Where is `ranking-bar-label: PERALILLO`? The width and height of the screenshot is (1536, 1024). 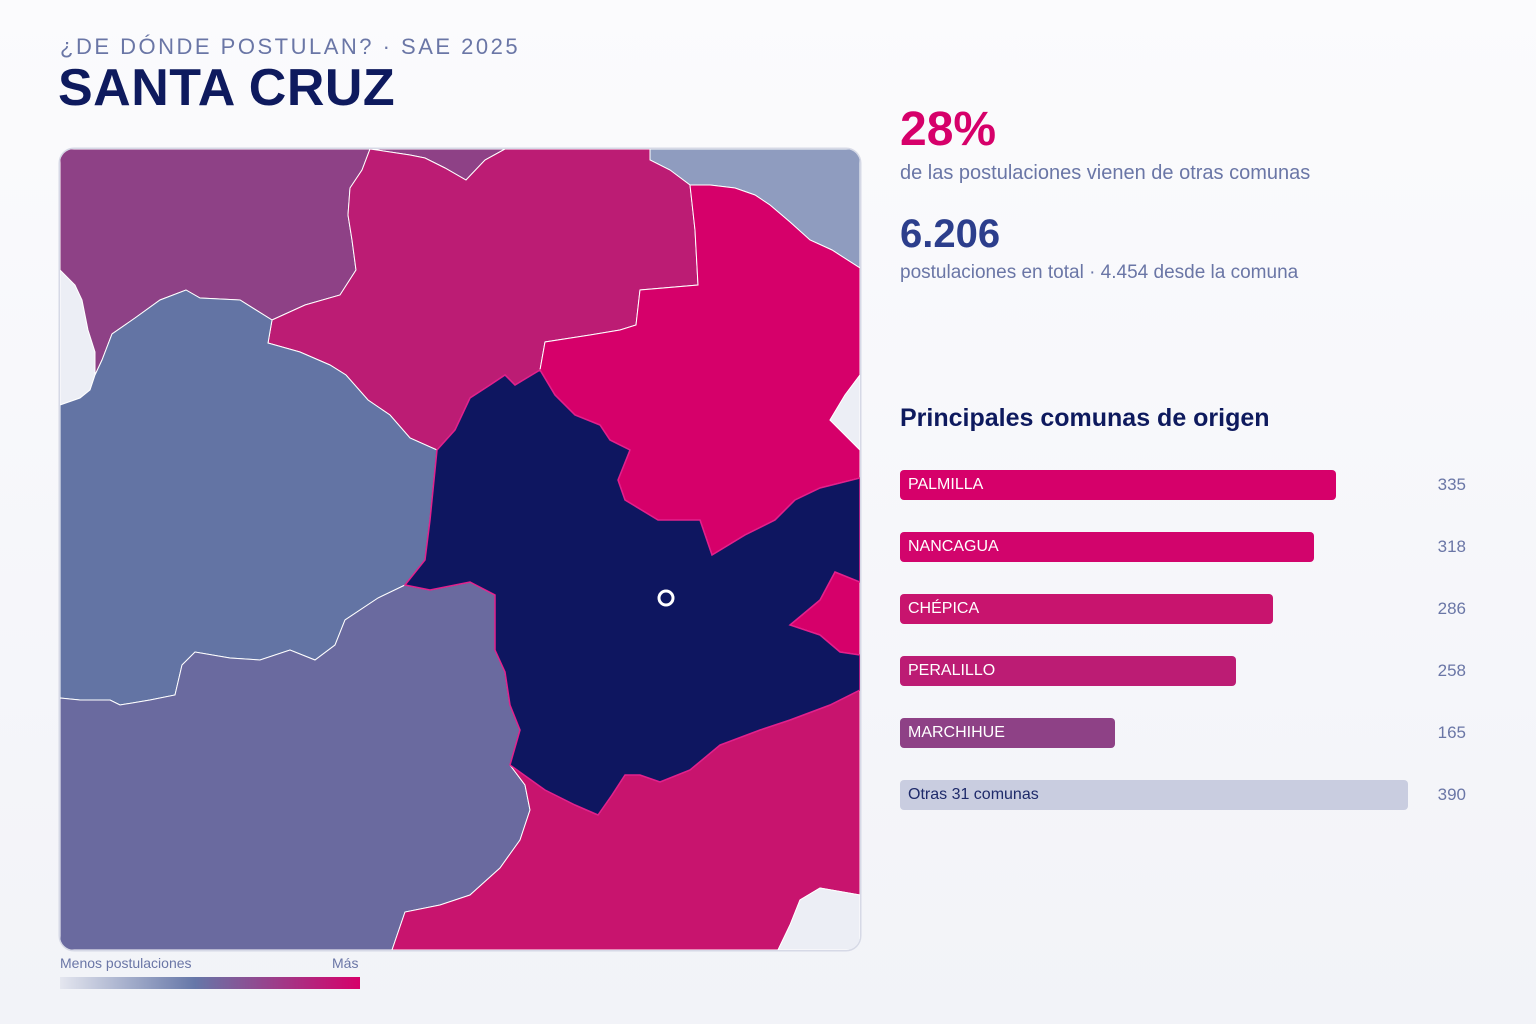 ranking-bar-label: PERALILLO is located at coordinates (952, 670).